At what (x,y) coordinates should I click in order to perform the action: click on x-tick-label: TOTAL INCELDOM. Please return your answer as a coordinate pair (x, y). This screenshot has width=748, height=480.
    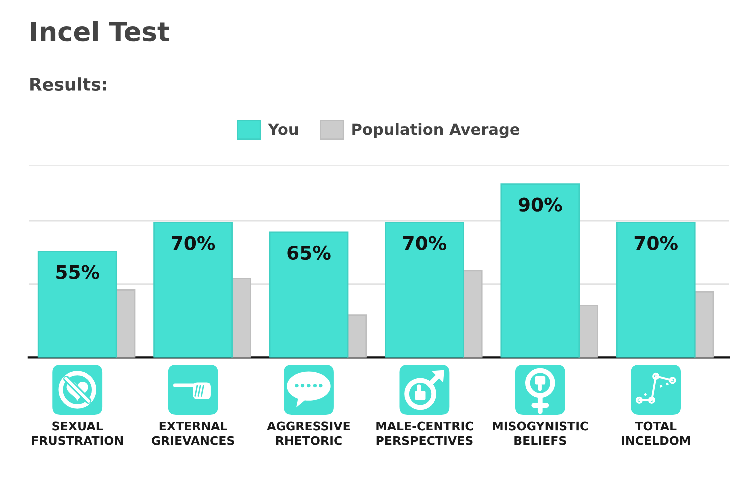
    Looking at the image, I should click on (656, 434).